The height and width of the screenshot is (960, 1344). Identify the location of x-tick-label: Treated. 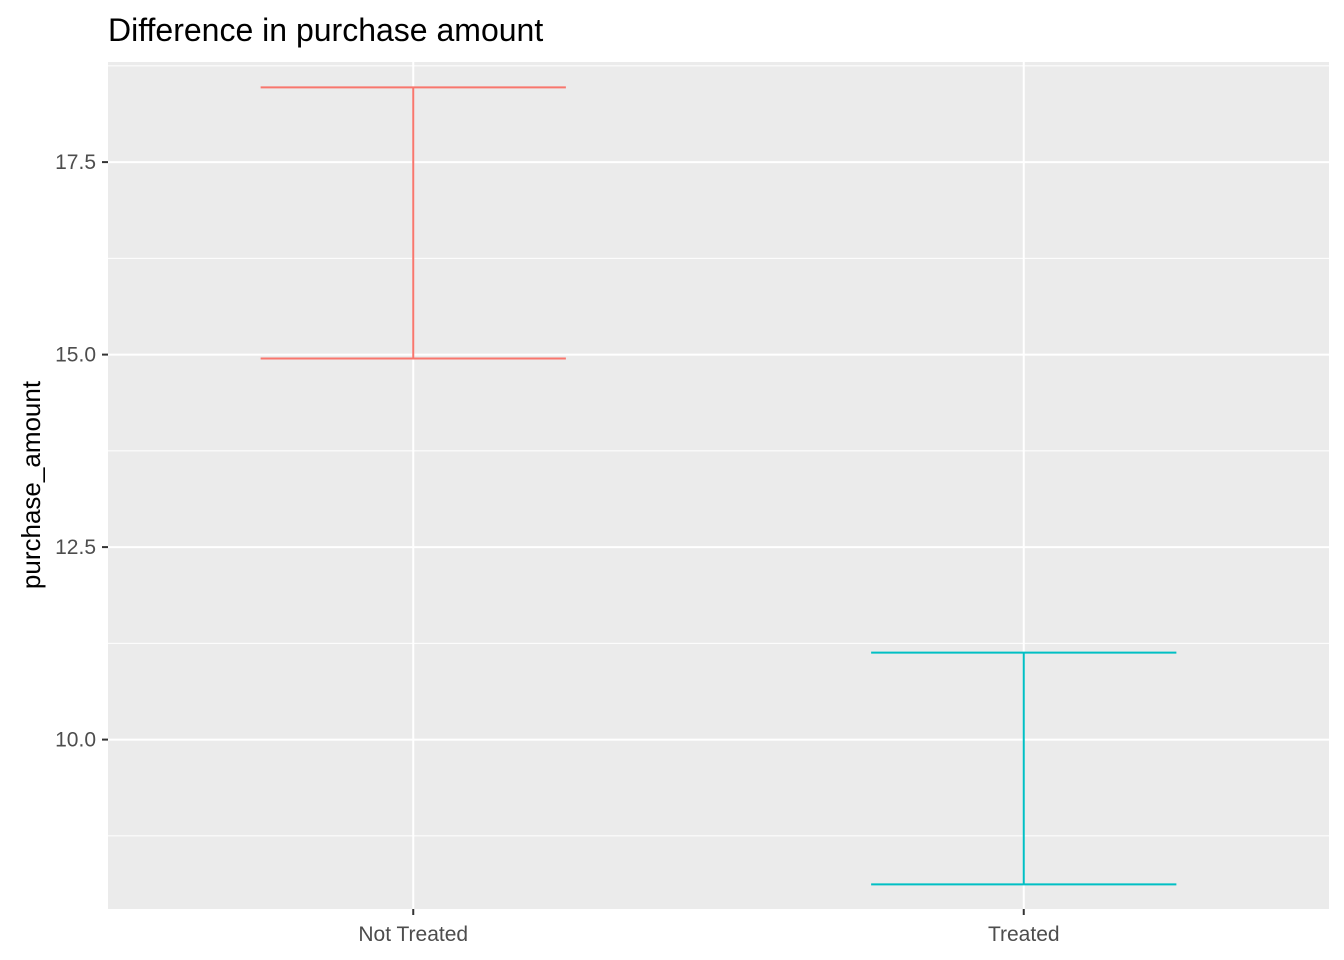
(1024, 934).